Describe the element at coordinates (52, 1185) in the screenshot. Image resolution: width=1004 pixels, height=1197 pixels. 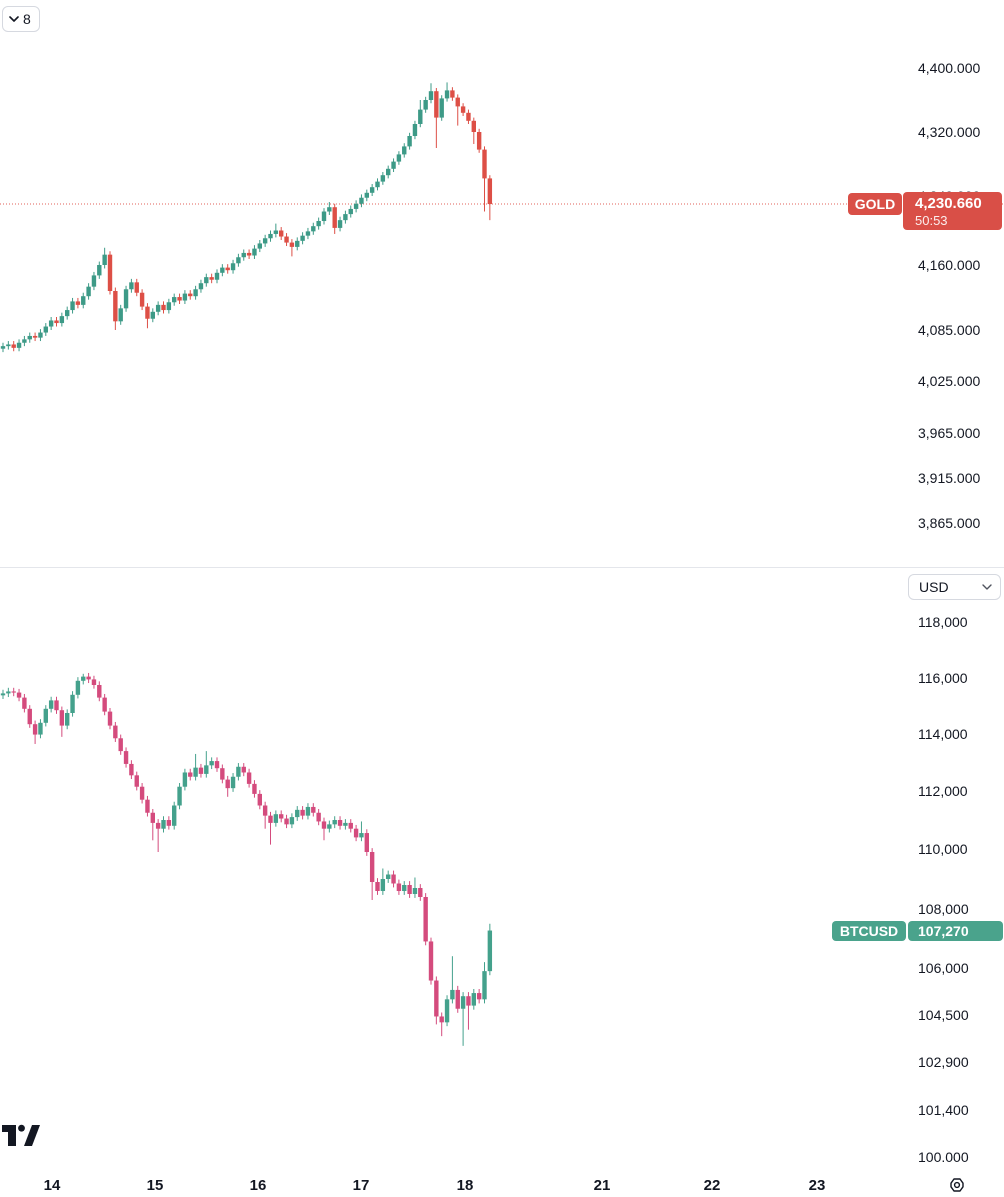
I see `time-axis-tick: 14` at that location.